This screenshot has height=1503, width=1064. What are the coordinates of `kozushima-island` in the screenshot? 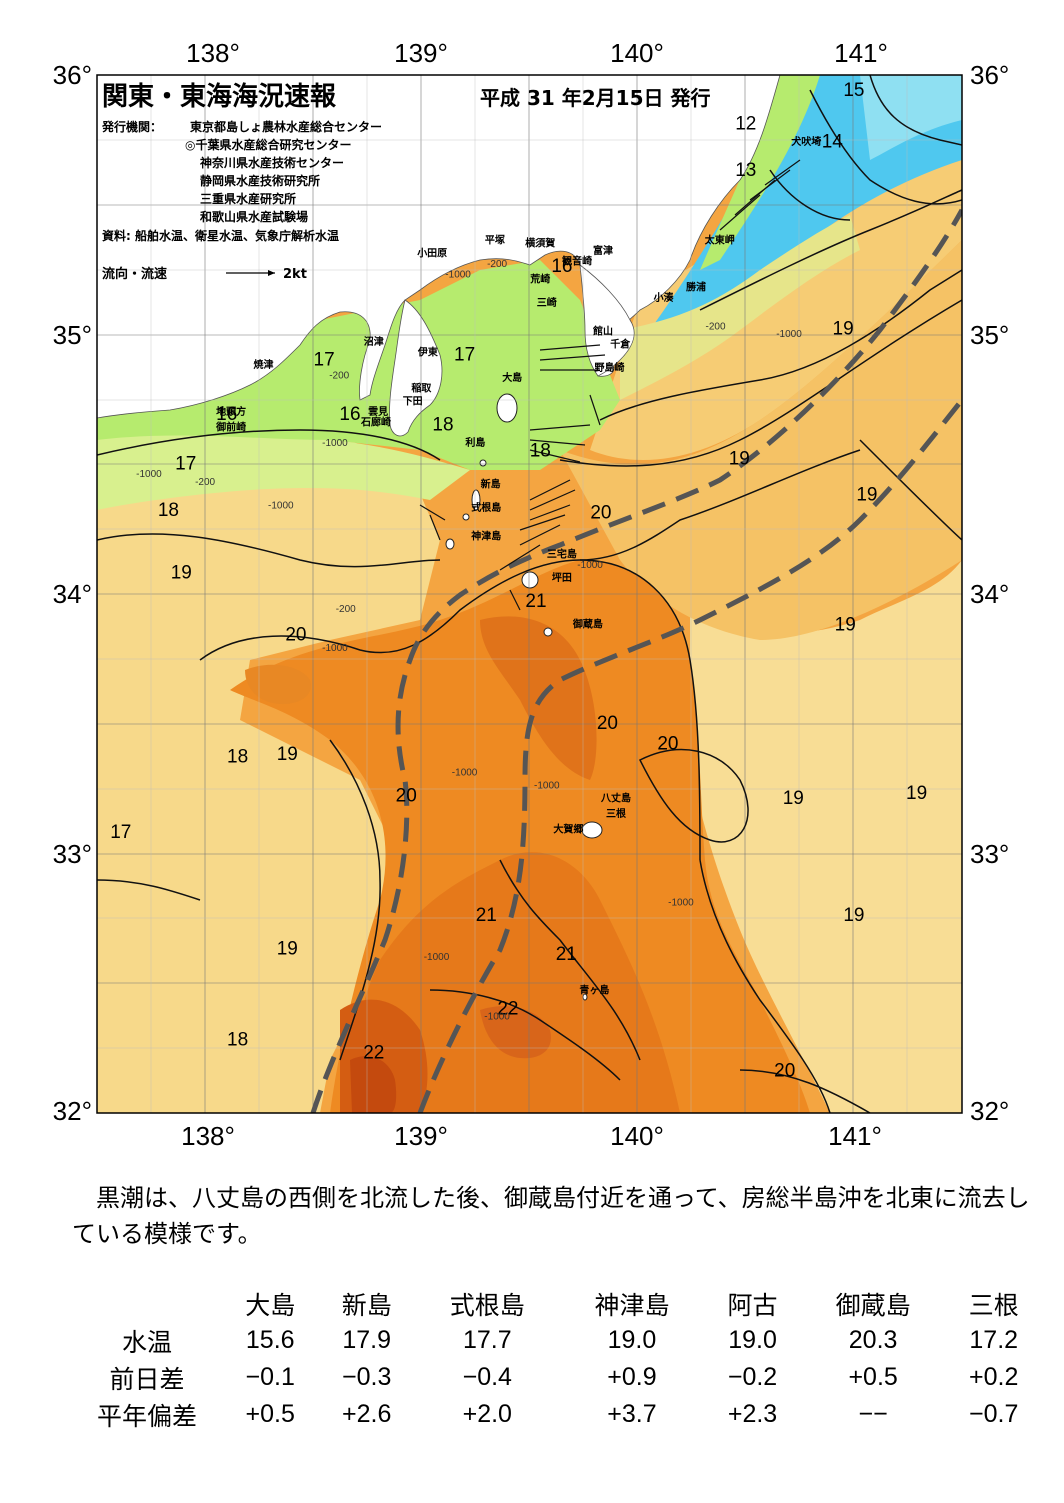 It's located at (450, 544).